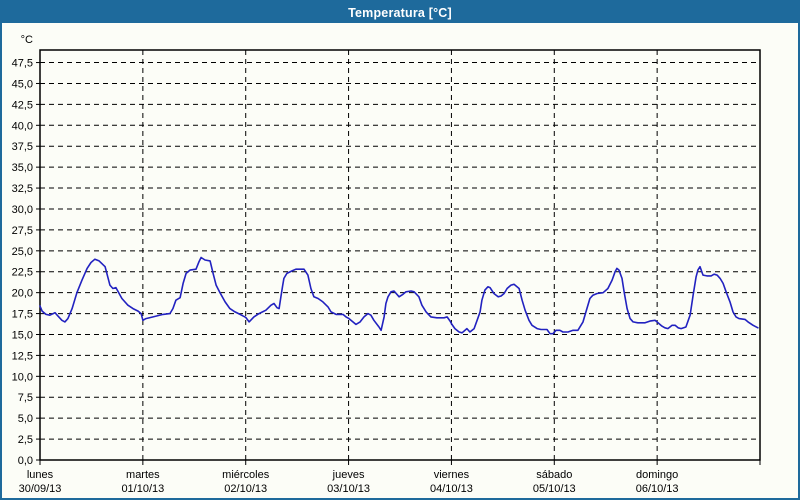  What do you see at coordinates (22, 64) in the screenshot?
I see `y-tick-label: 47,5` at bounding box center [22, 64].